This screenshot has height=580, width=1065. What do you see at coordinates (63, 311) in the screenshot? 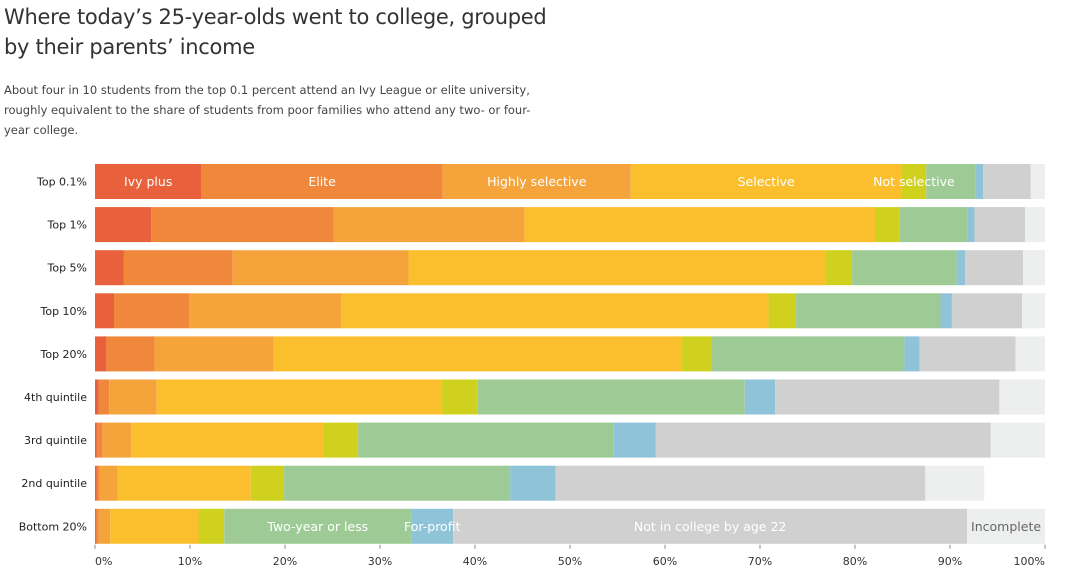
I see `category-label: Top 10%` at bounding box center [63, 311].